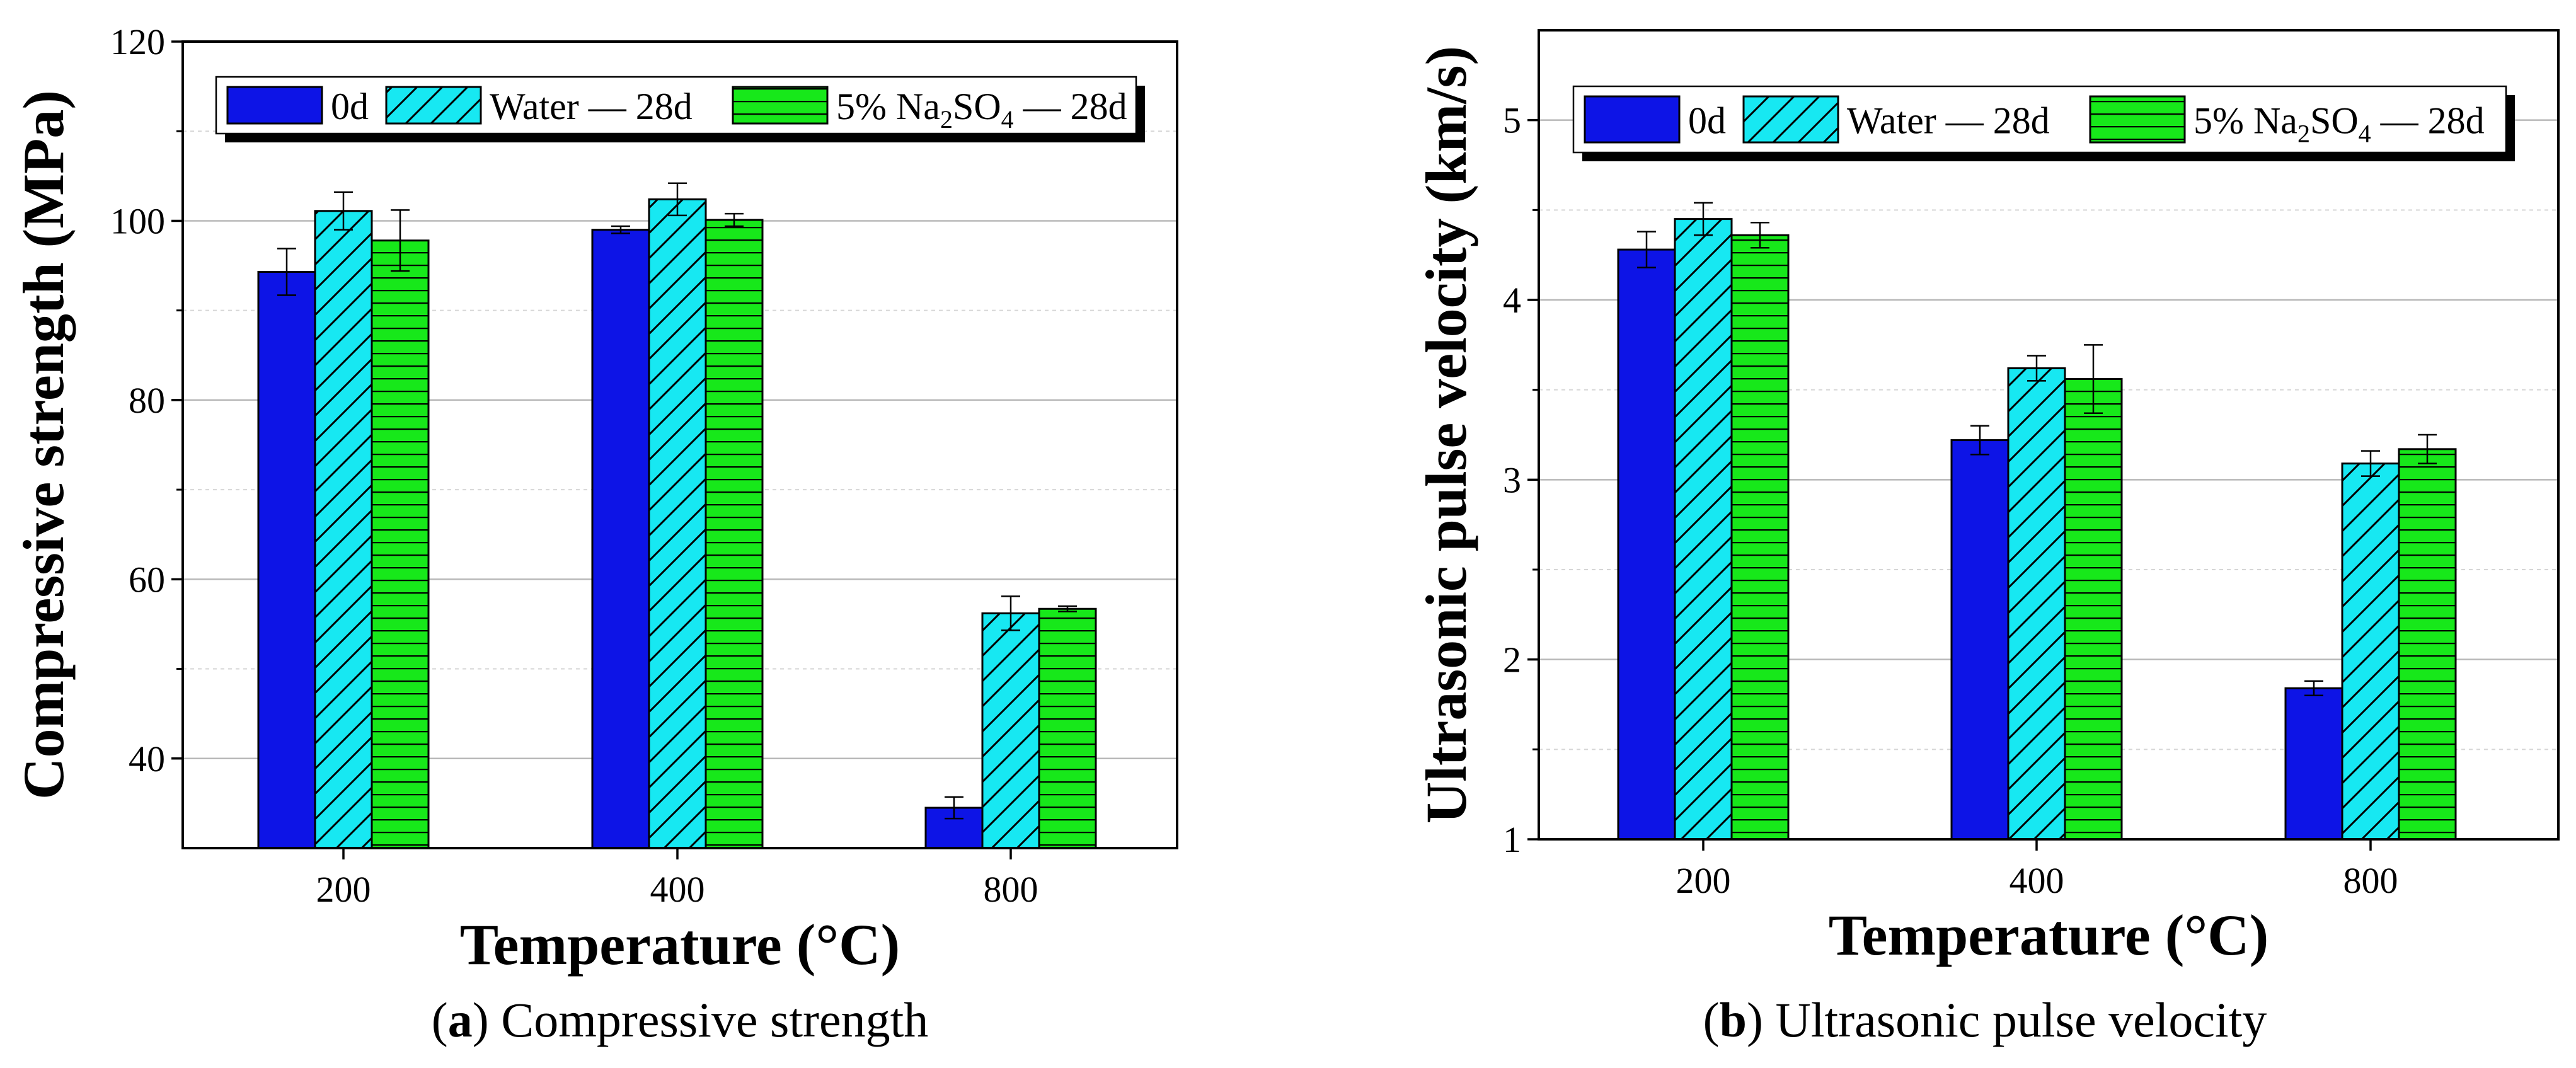  I want to click on y-tick-label: 120, so click(137, 41).